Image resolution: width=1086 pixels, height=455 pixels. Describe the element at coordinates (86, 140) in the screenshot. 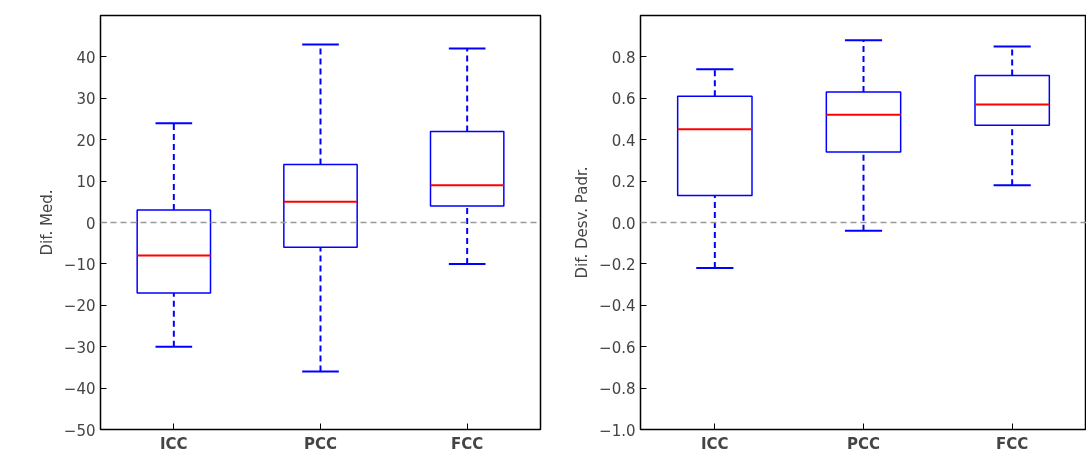

I see `y-tick-label: 20` at that location.